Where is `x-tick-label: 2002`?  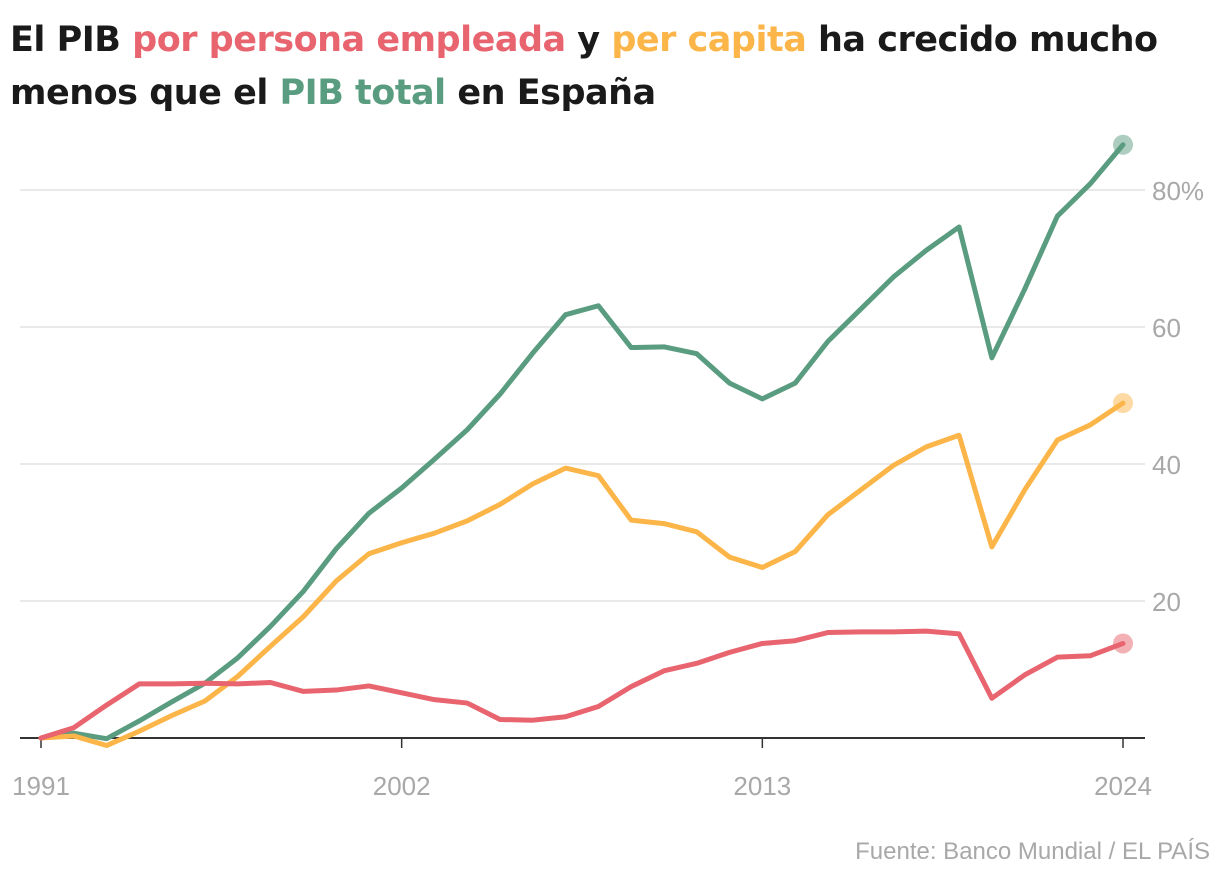
x-tick-label: 2002 is located at coordinates (402, 786).